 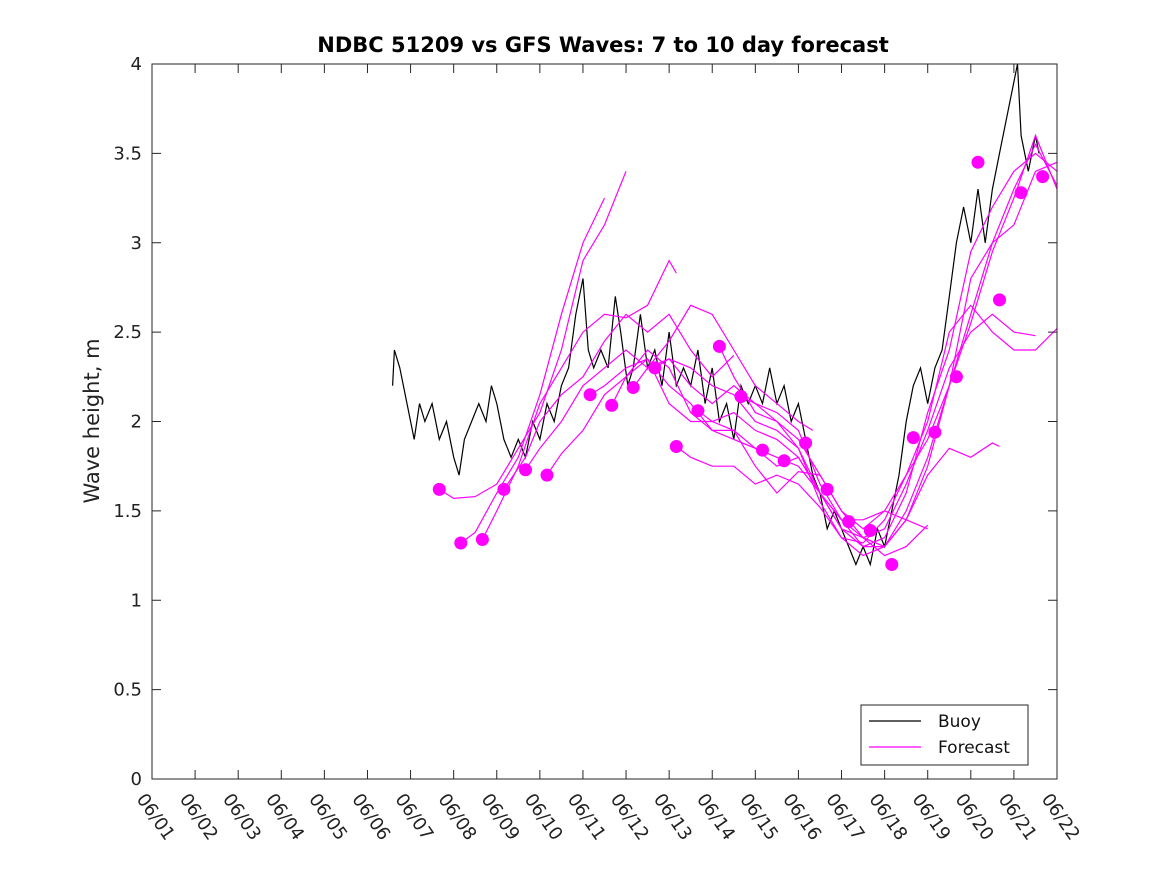 What do you see at coordinates (413, 817) in the screenshot?
I see `x-tick-label: 06/07` at bounding box center [413, 817].